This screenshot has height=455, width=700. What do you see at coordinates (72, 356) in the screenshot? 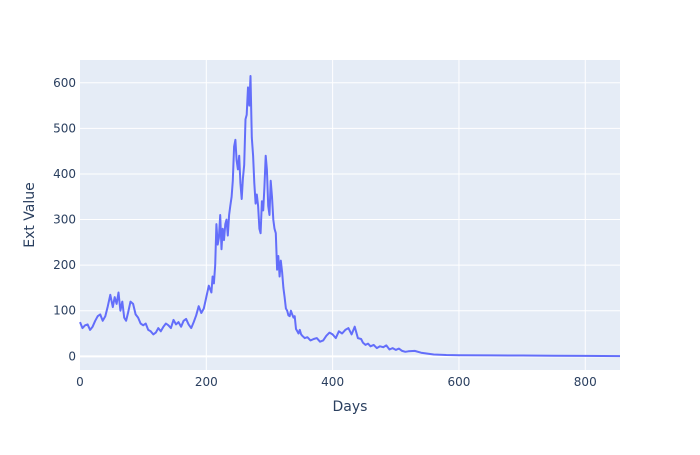
I see `y-tick-label: 0` at bounding box center [72, 356].